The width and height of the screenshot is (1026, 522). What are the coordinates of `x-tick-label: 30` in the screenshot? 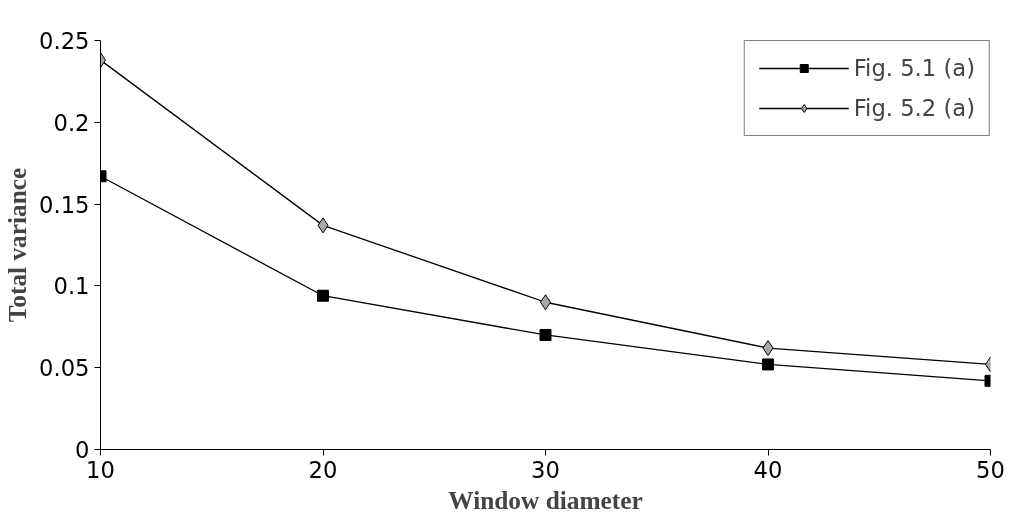 It's located at (545, 469).